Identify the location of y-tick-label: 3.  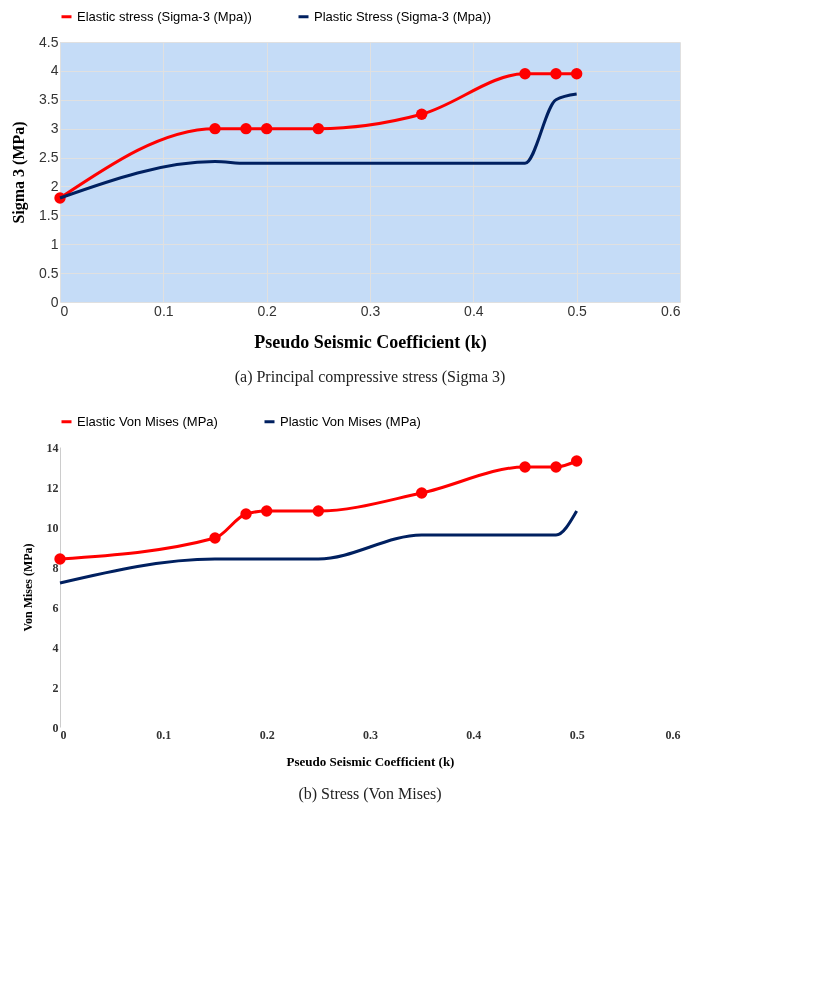
(54, 128).